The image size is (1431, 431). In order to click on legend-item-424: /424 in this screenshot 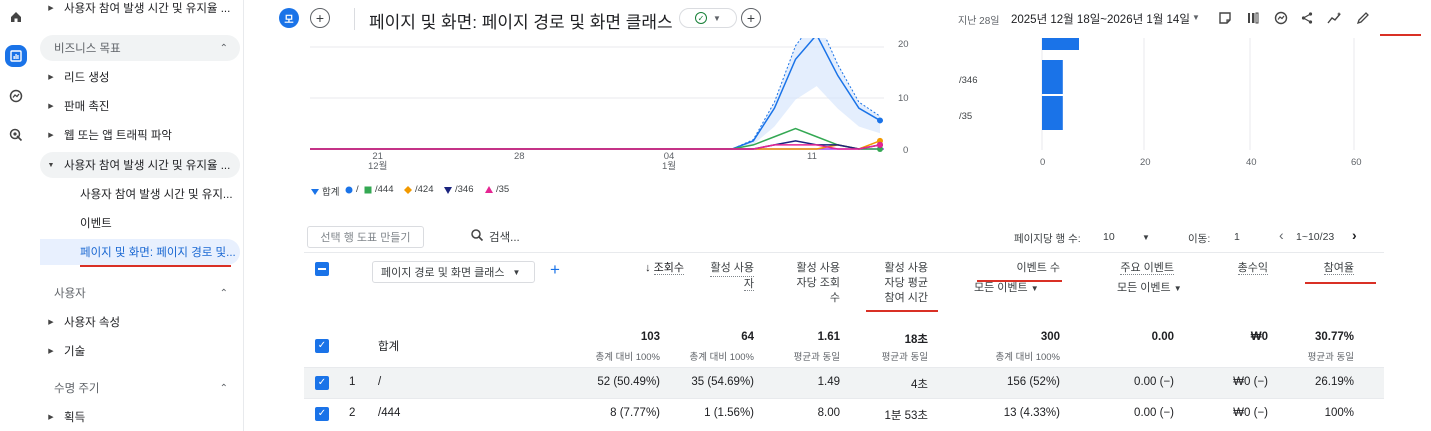, I will do `click(418, 189)`.